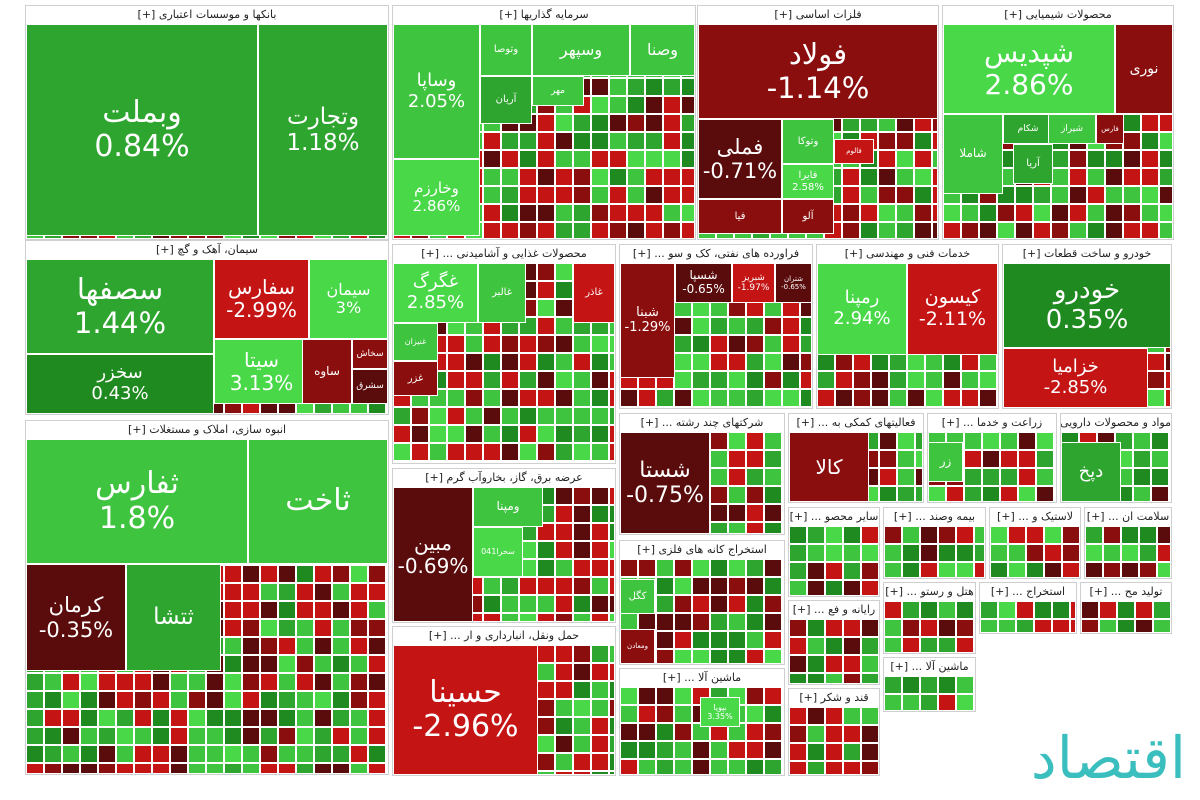 This screenshot has width=1200, height=800. What do you see at coordinates (1035, 517) in the screenshot?
I see `sector-title: لاستیک و ... [+]` at bounding box center [1035, 517].